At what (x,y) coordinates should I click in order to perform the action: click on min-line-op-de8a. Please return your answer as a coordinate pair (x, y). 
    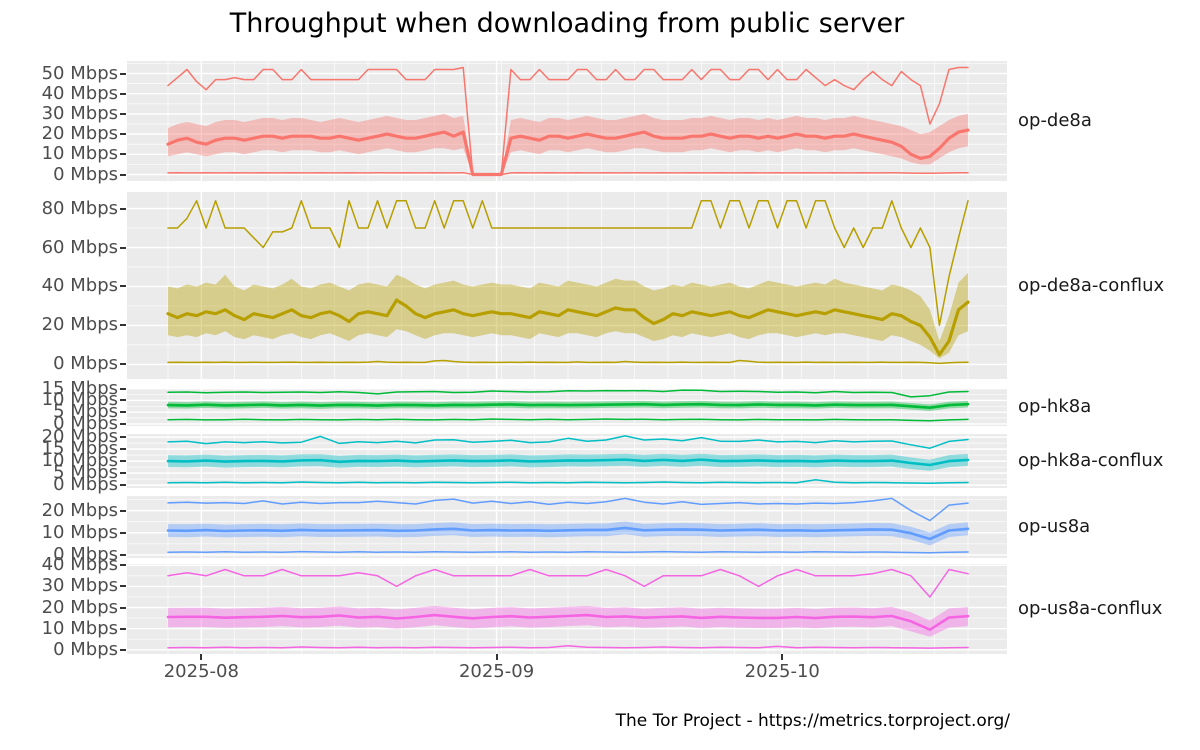
    Looking at the image, I should click on (568, 173).